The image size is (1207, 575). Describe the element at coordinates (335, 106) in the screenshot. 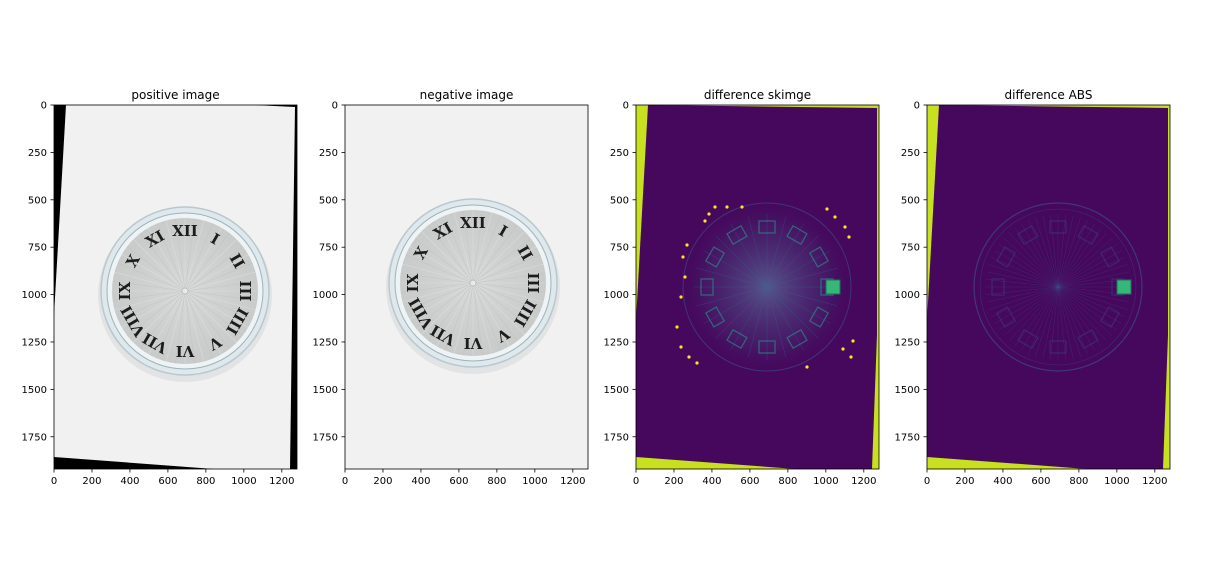

I see `y-tick-label: 0` at that location.